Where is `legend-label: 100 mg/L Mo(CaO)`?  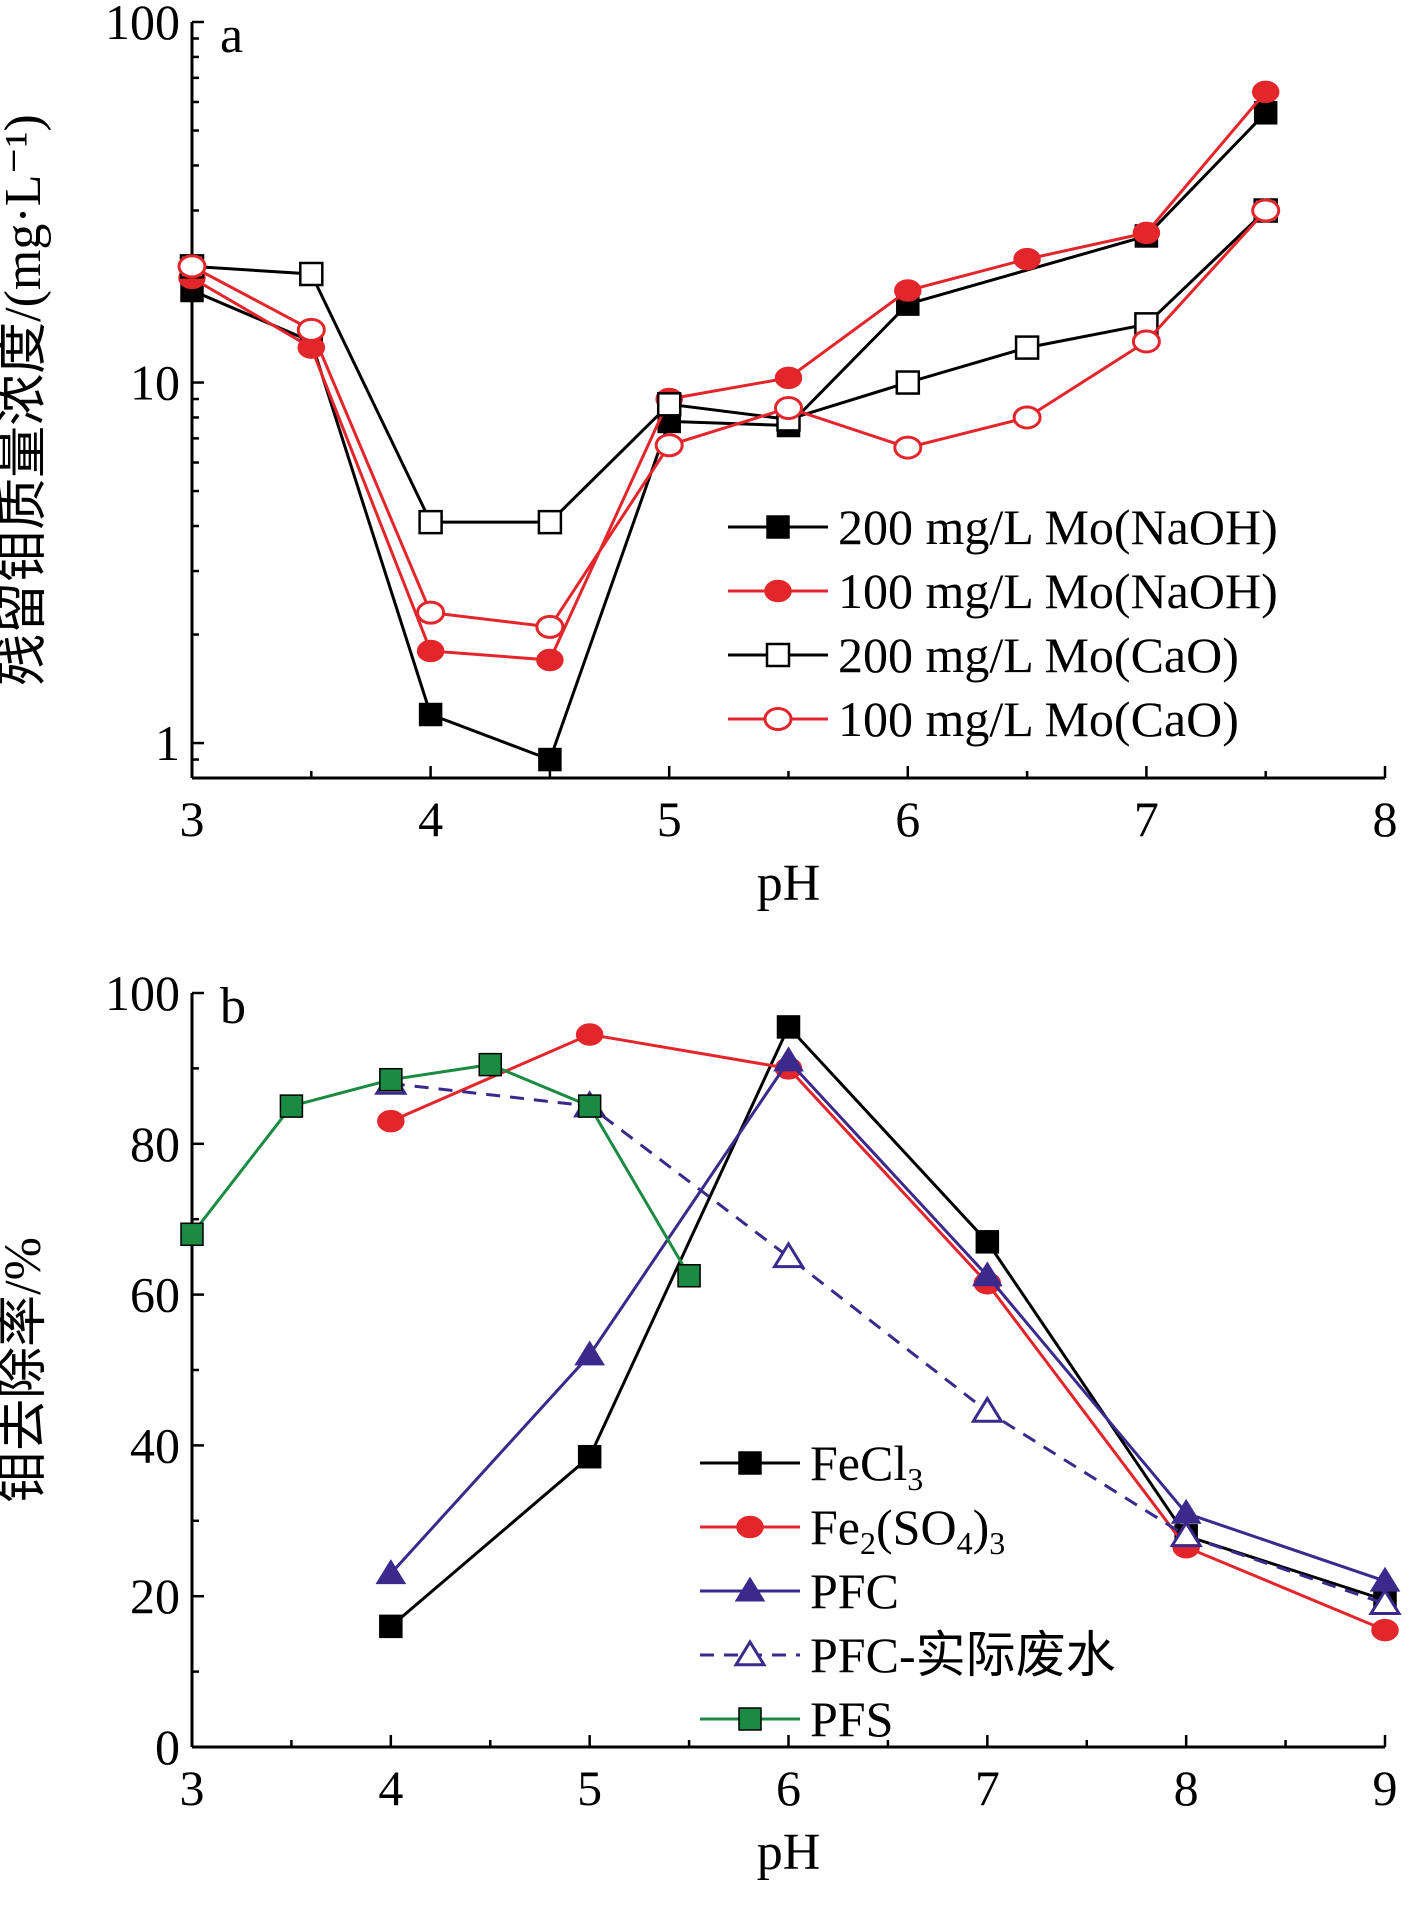
legend-label: 100 mg/L Mo(CaO) is located at coordinates (1038, 719).